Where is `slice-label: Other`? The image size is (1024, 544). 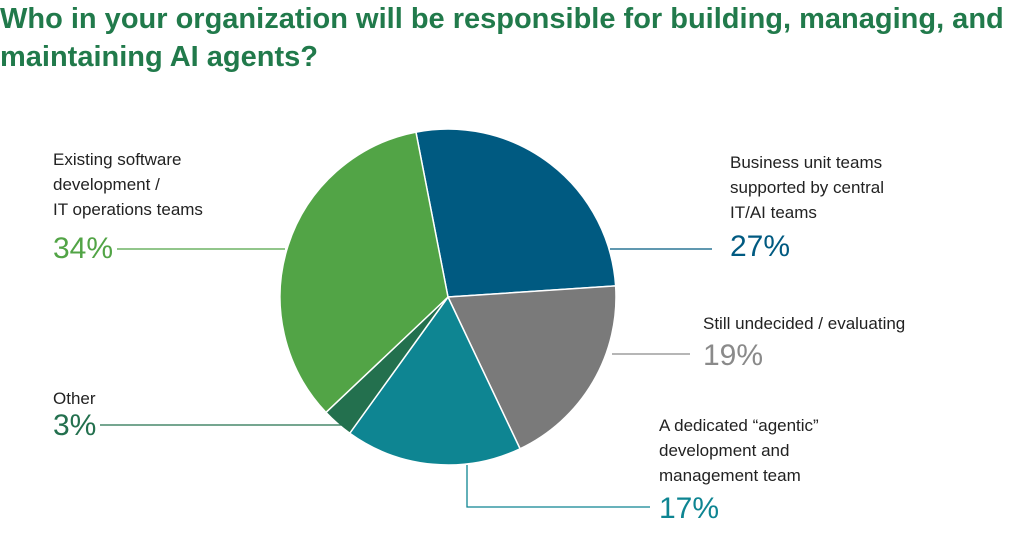
slice-label: Other is located at coordinates (74, 398).